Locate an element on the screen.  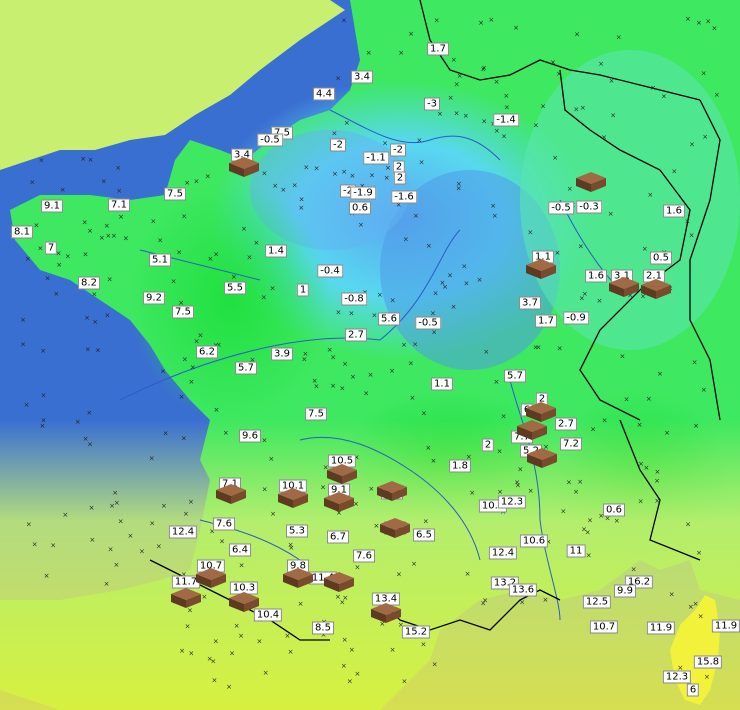
value-label: 3.4 is located at coordinates (362, 77).